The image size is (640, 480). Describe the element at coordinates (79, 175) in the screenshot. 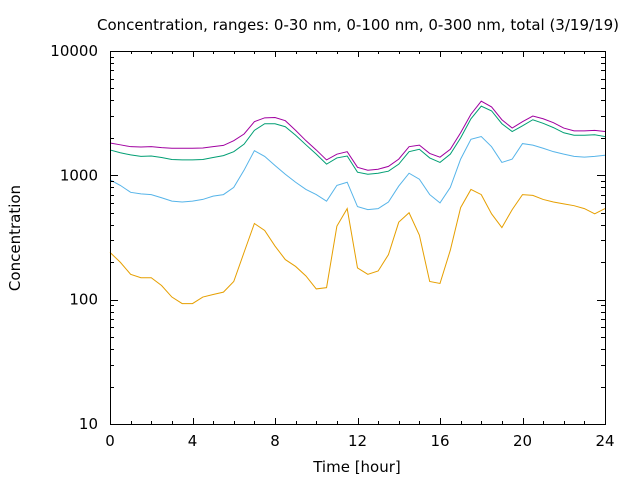

I see `y-tick-label: 1000` at that location.